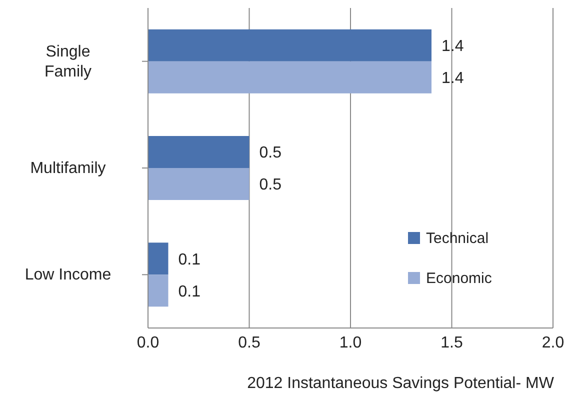 The width and height of the screenshot is (584, 412). What do you see at coordinates (451, 343) in the screenshot?
I see `x-tick-label: 1.5` at bounding box center [451, 343].